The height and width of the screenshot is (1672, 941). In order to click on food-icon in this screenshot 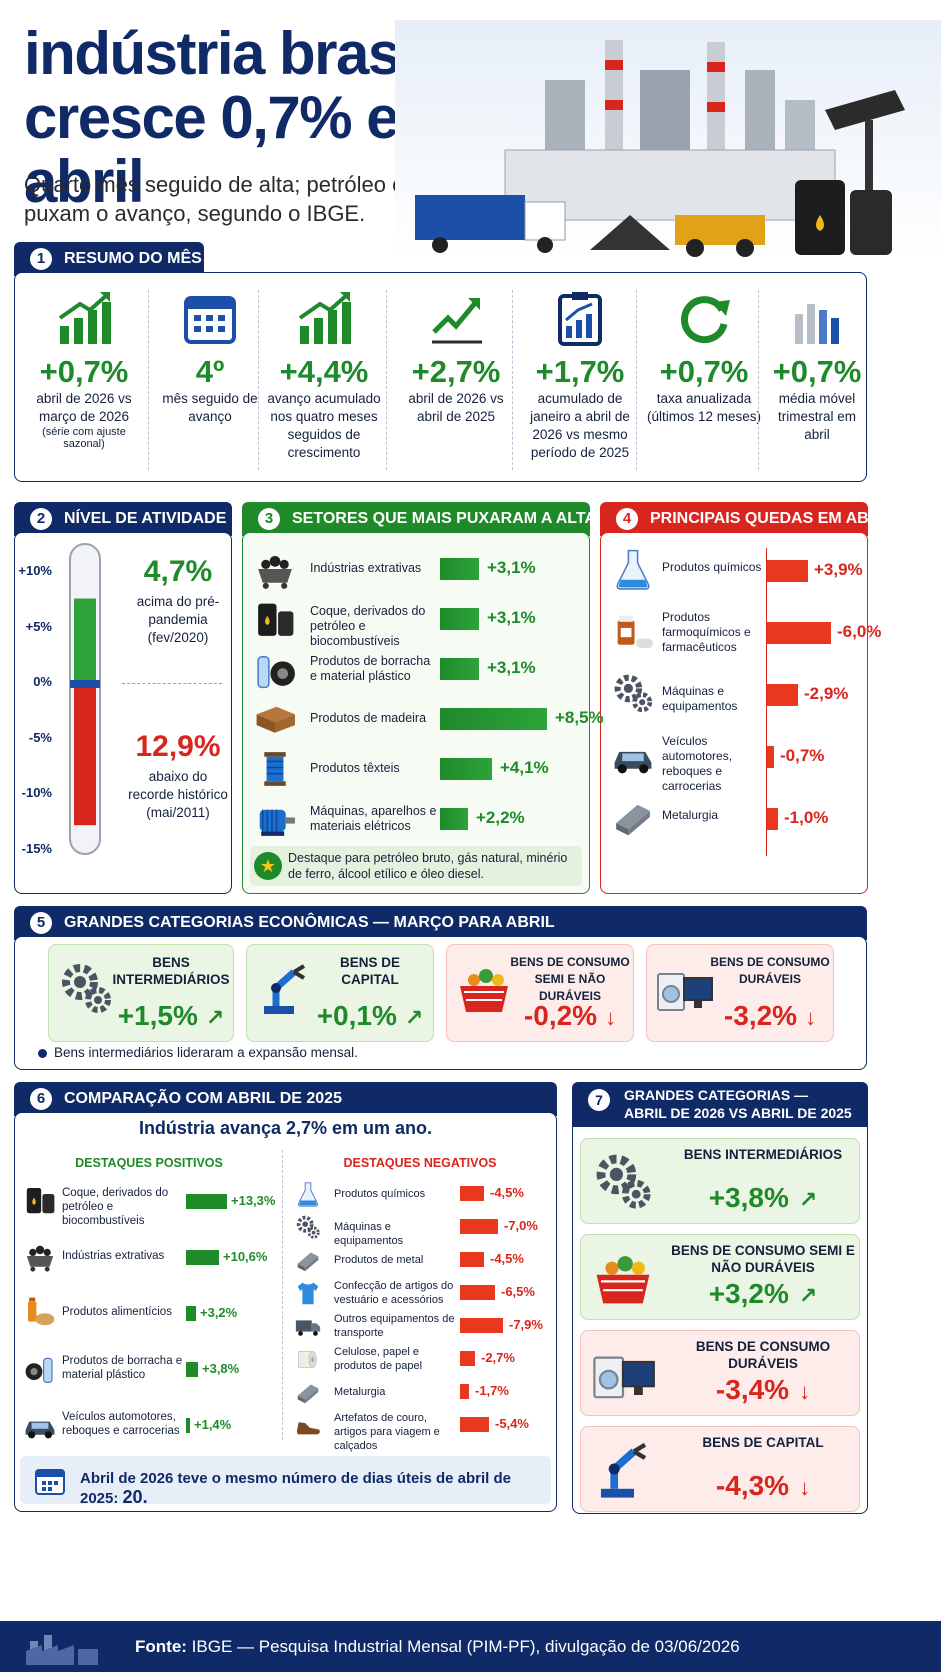, I will do `click(41, 1311)`.